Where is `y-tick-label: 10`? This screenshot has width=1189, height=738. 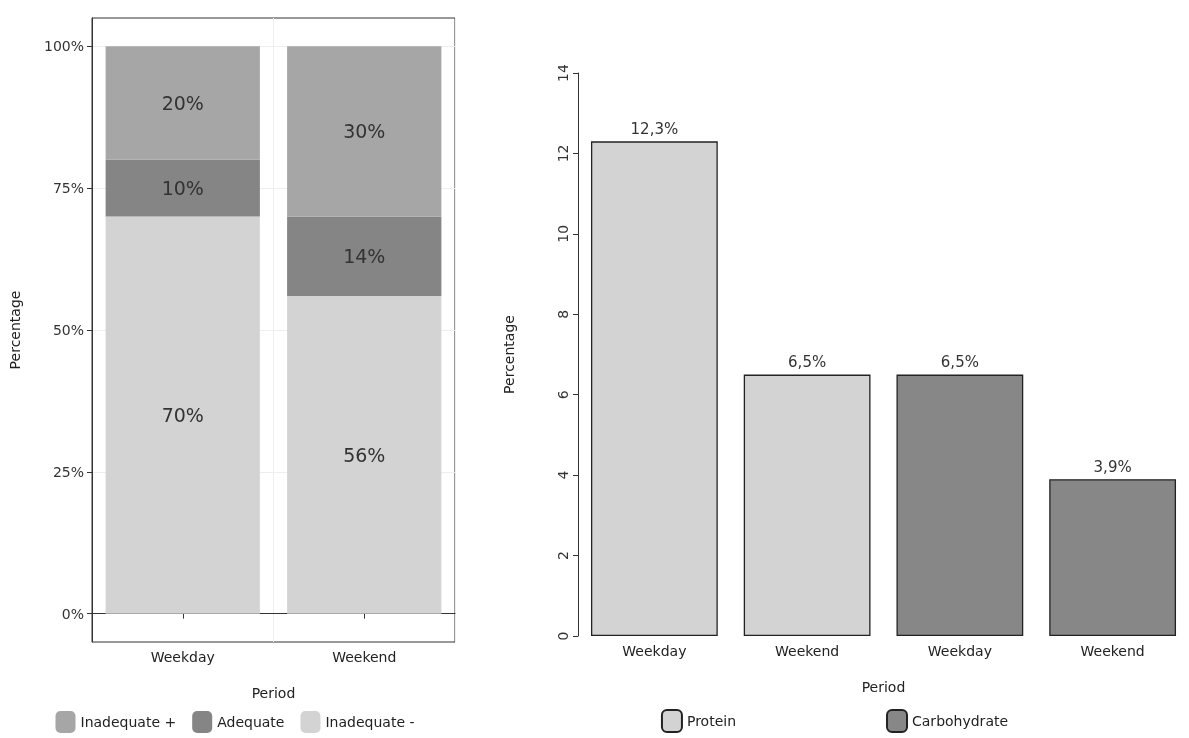 y-tick-label: 10 is located at coordinates (563, 233).